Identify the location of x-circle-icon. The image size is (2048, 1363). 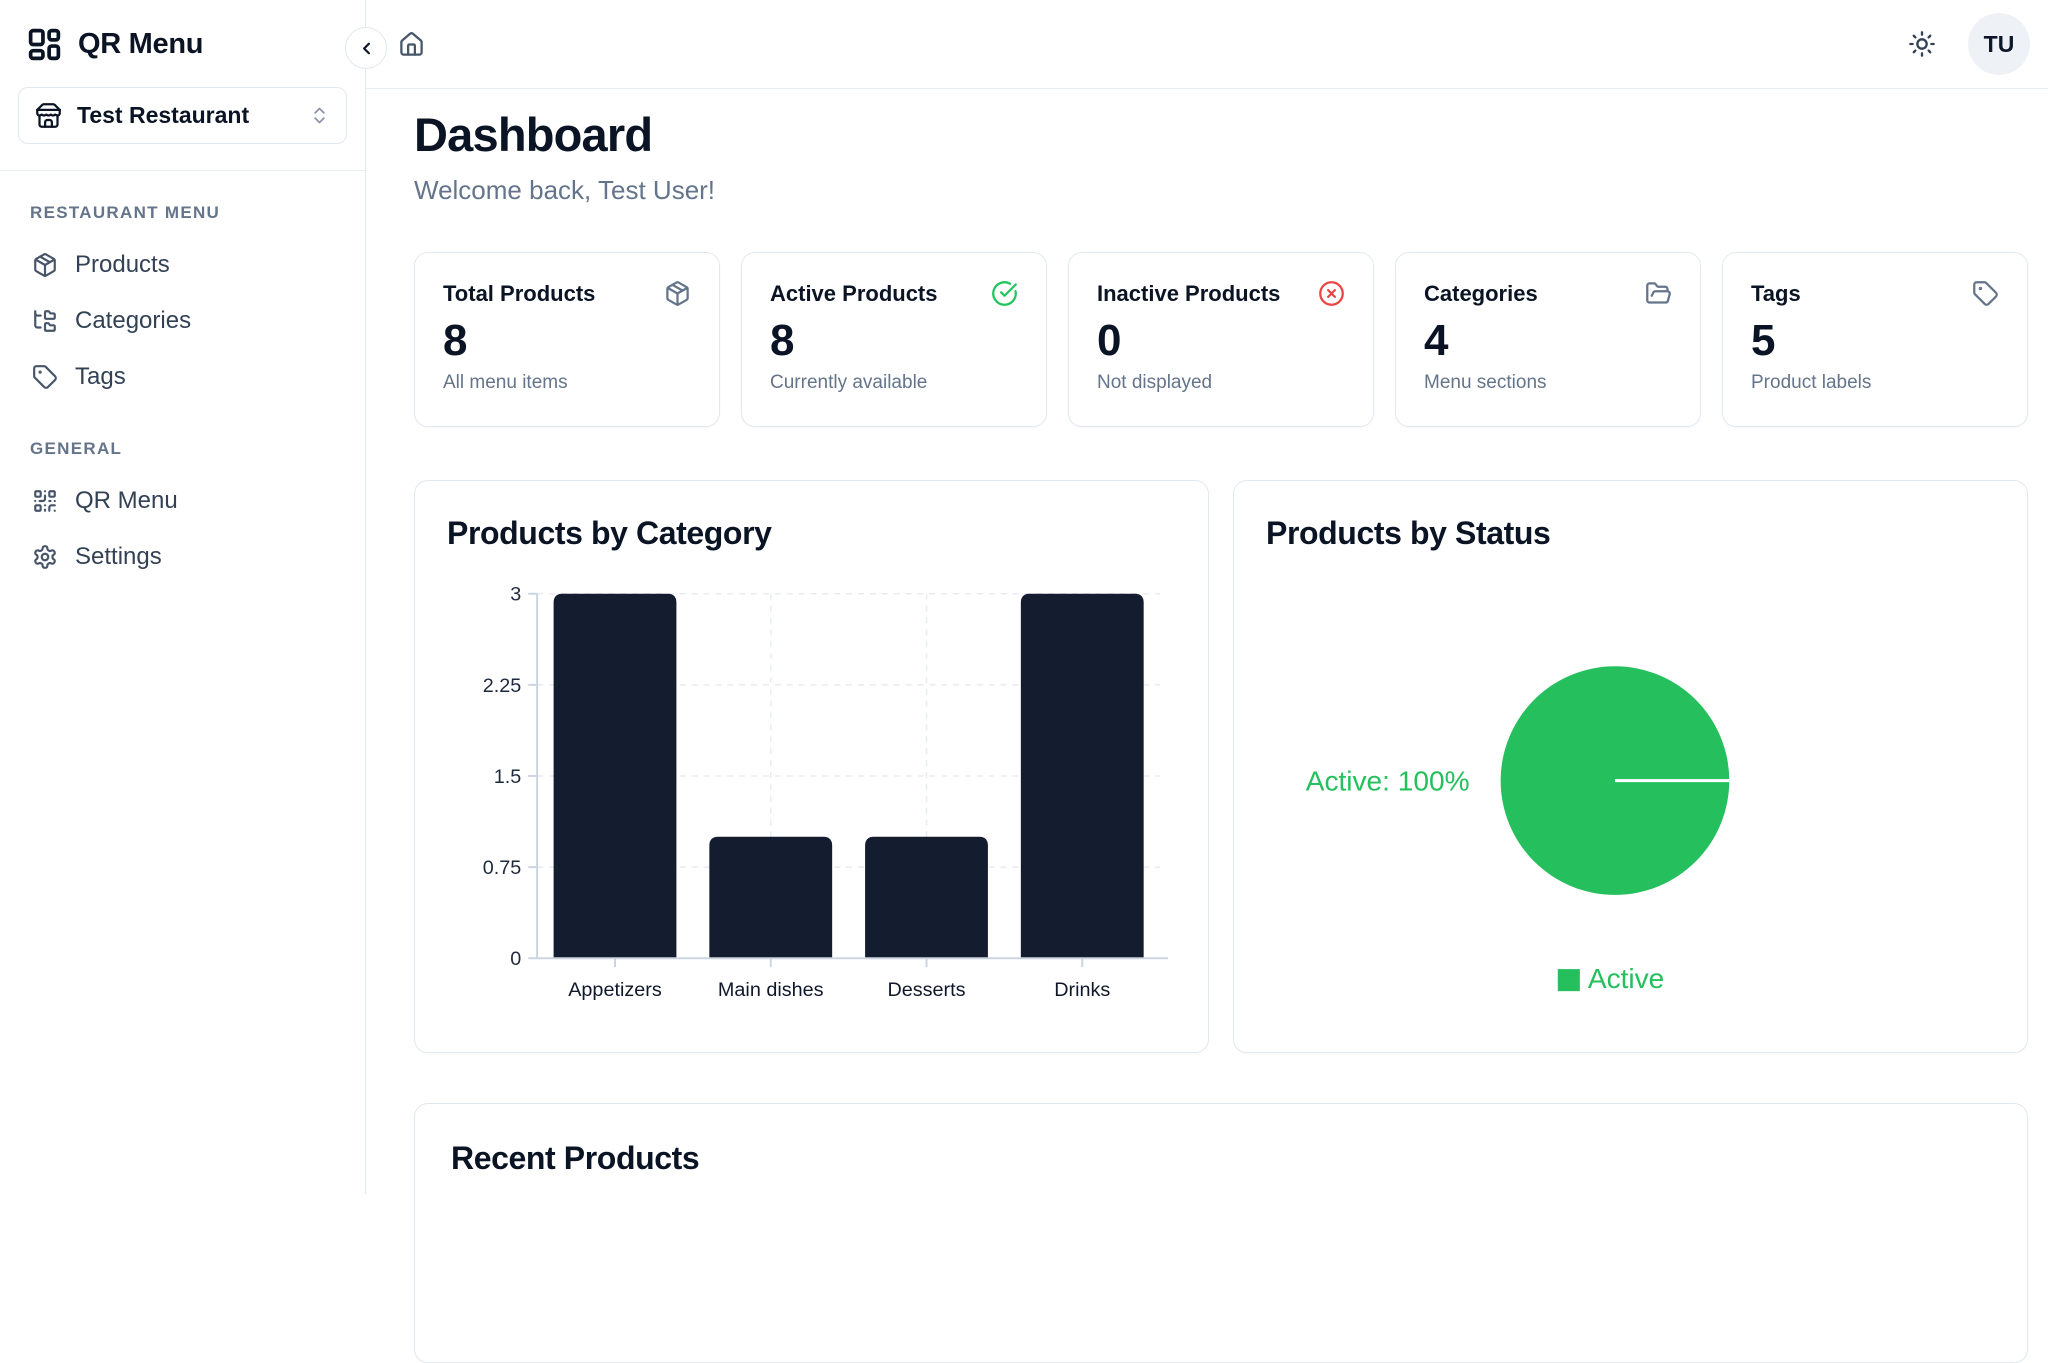
(1331, 294).